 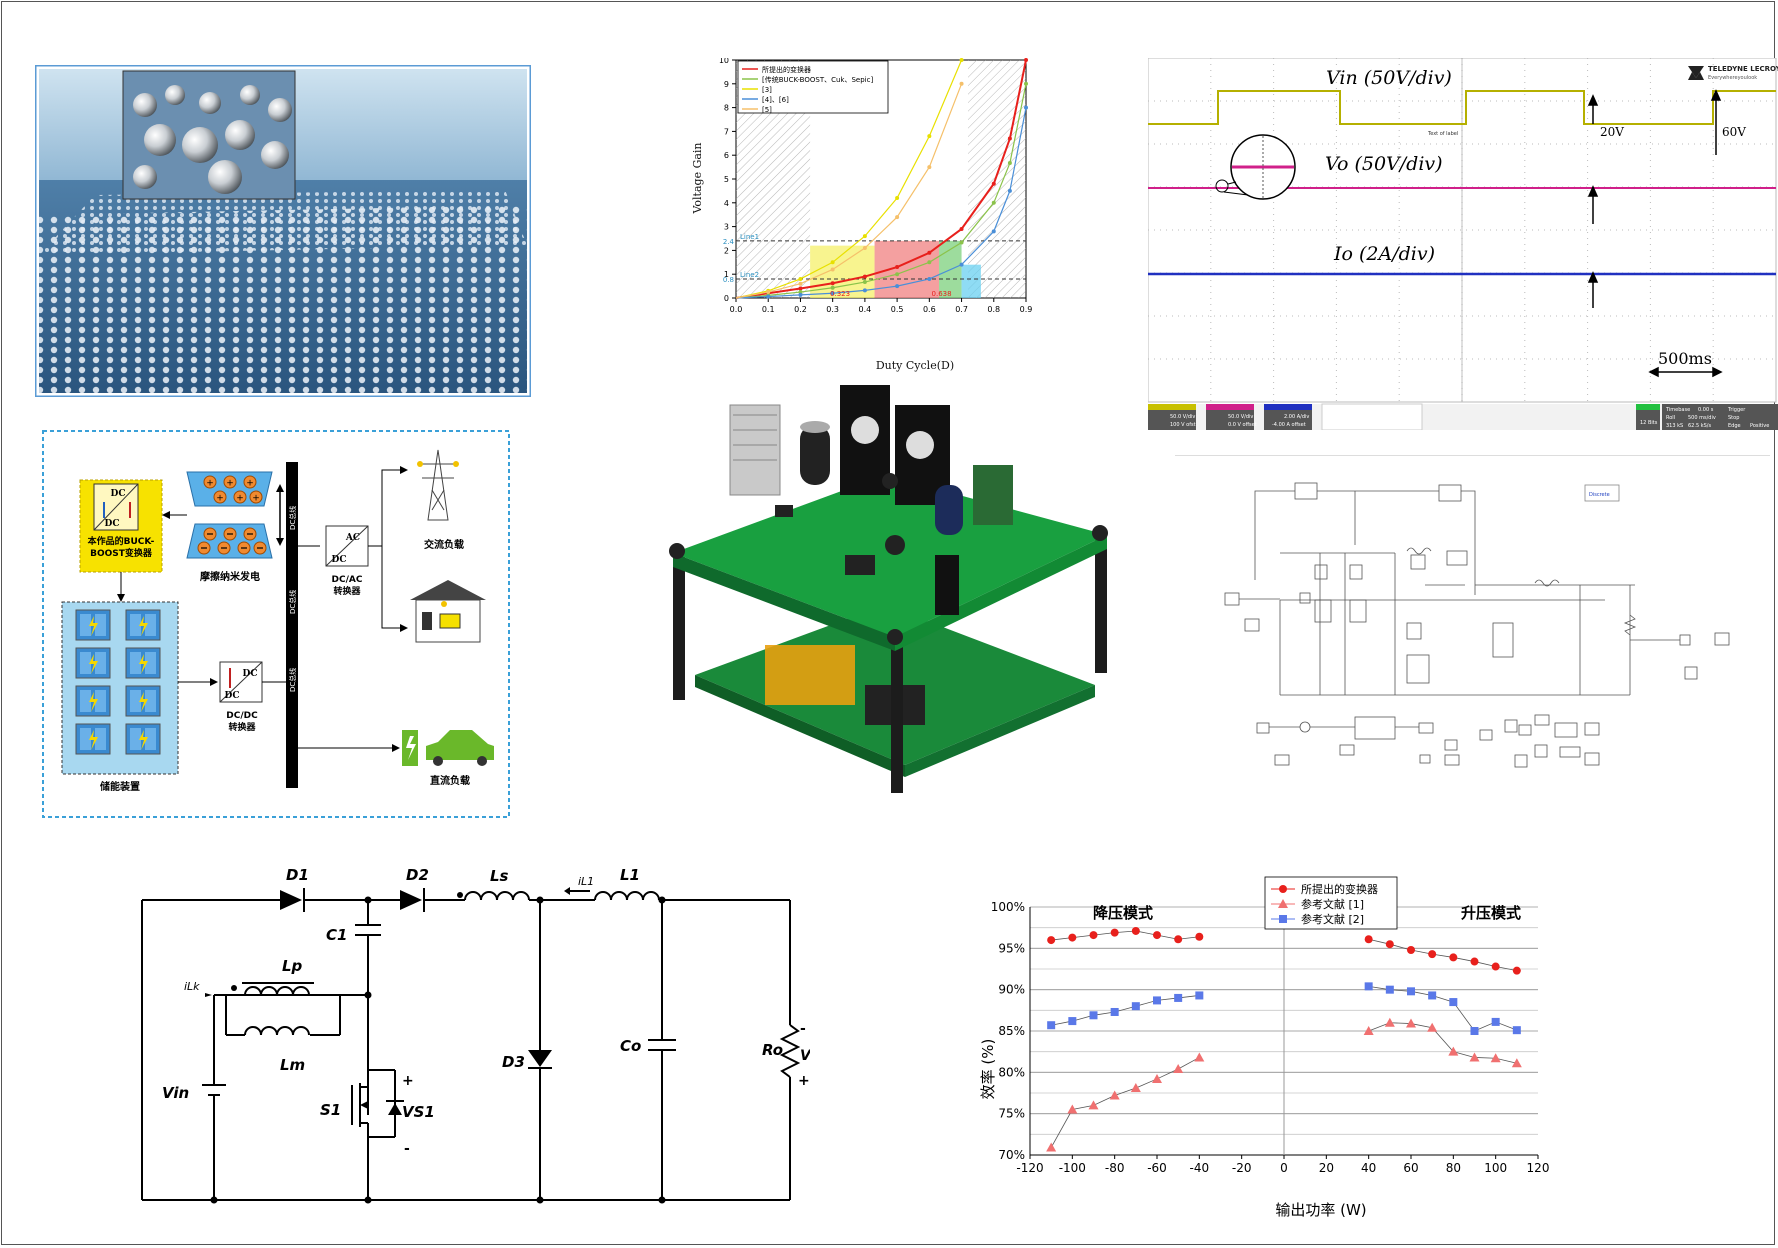 What do you see at coordinates (121, 541) in the screenshot?
I see `converter-label-1: 本作品的BUCK-` at bounding box center [121, 541].